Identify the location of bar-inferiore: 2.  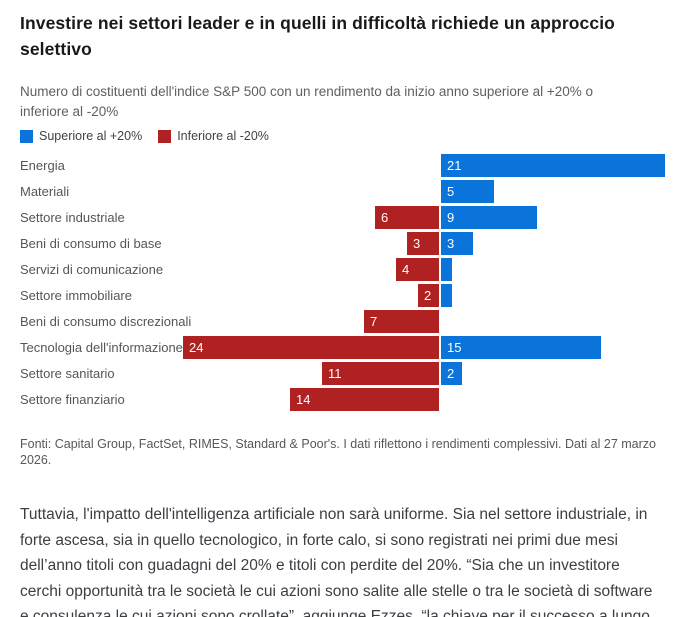
(428, 295).